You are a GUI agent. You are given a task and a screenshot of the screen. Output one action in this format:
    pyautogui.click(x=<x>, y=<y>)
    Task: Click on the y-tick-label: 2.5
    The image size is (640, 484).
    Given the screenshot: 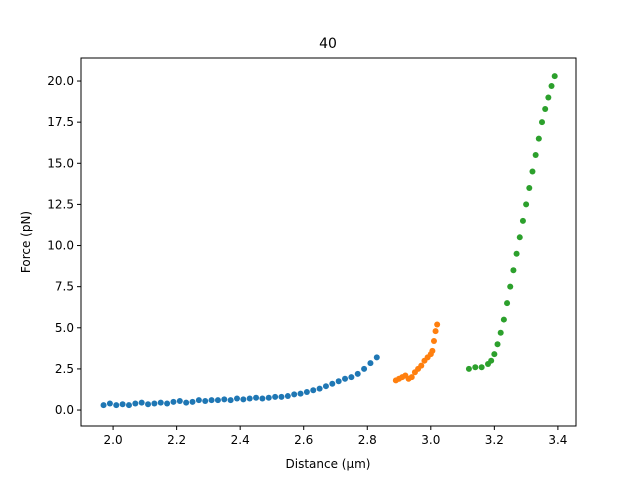 What is the action you would take?
    pyautogui.click(x=64, y=369)
    